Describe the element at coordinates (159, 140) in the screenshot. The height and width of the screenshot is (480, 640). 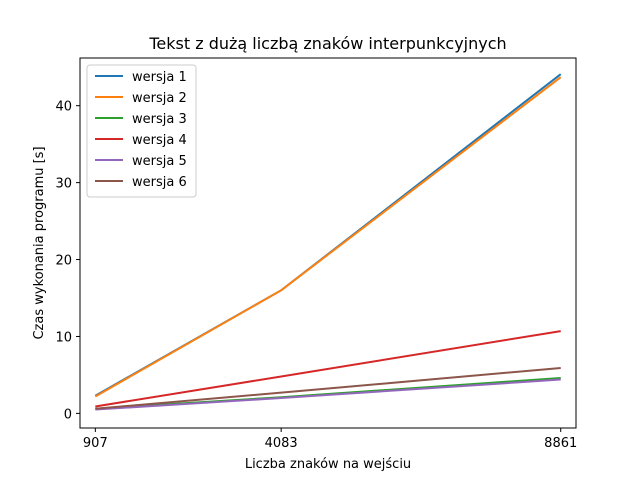
I see `legend-label: wersja 4` at that location.